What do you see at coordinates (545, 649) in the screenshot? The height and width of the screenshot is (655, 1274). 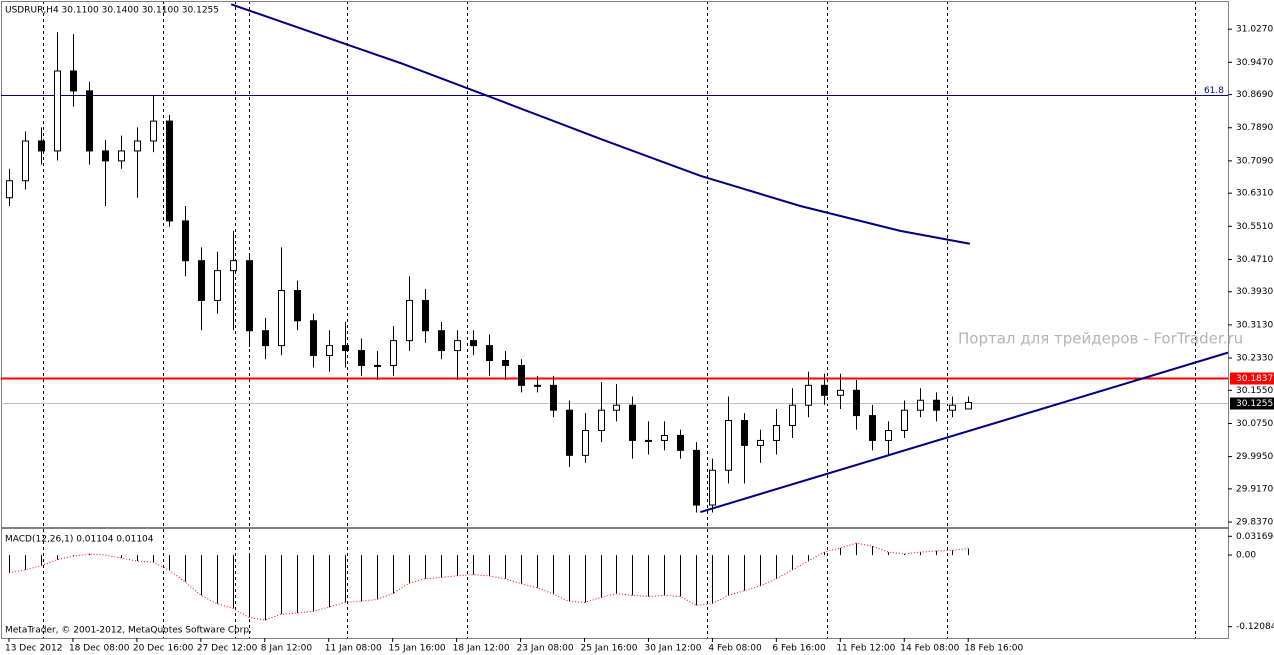 I see `x-tick-label: 23 Jan 08:00` at bounding box center [545, 649].